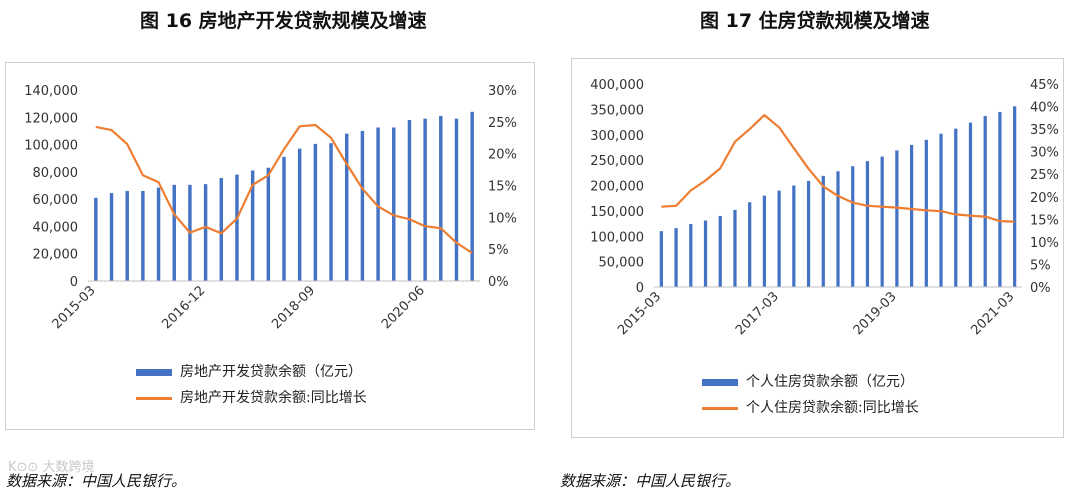 This screenshot has width=1080, height=492. What do you see at coordinates (992, 313) in the screenshot?
I see `x-tick-label: 2021-03` at bounding box center [992, 313].